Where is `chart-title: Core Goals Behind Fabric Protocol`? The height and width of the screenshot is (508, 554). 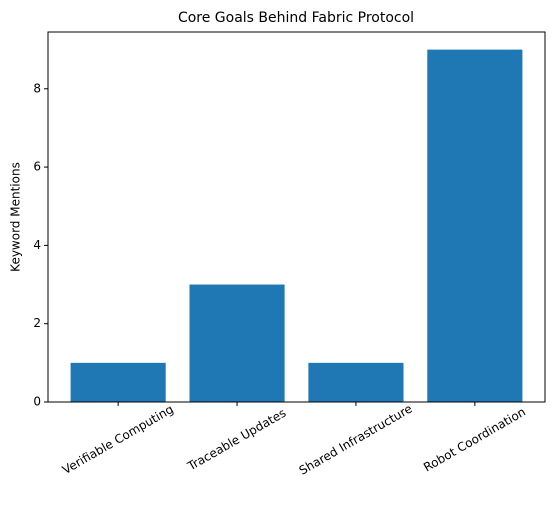
chart-title: Core Goals Behind Fabric Protocol is located at coordinates (296, 18).